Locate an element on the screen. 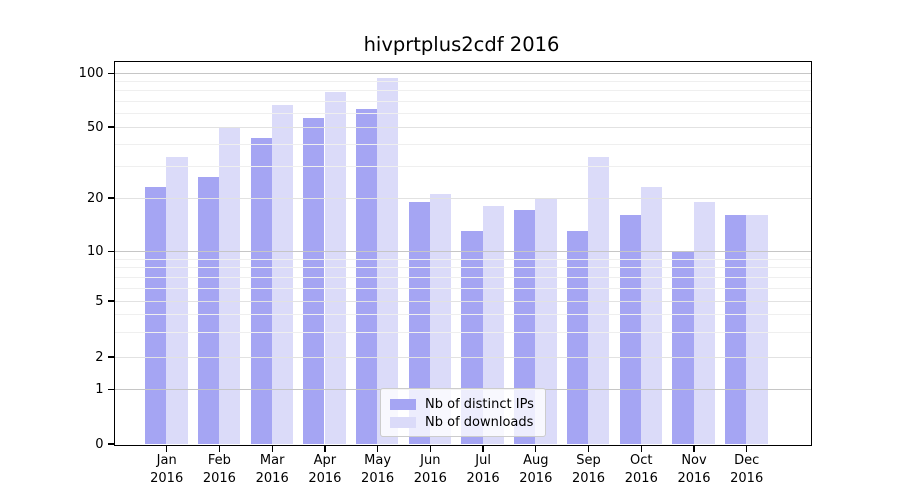 This screenshot has height=500, width=900. bar-apr-distinct-ips is located at coordinates (314, 280).